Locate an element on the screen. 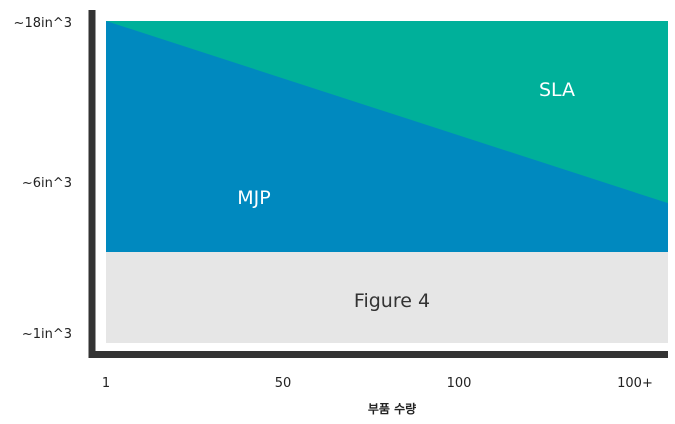  x-axis-title: 부품 수량 is located at coordinates (392, 409).